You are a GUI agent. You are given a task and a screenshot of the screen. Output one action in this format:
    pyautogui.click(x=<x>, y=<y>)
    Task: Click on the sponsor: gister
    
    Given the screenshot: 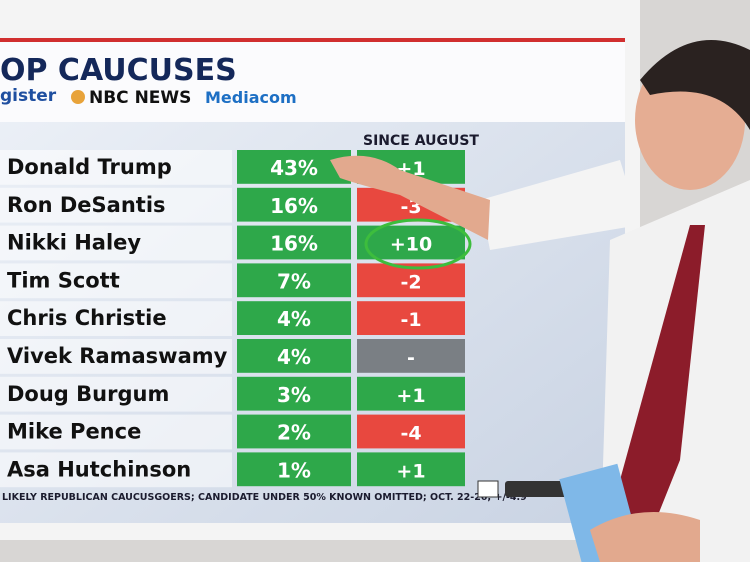 What is the action you would take?
    pyautogui.click(x=28, y=96)
    